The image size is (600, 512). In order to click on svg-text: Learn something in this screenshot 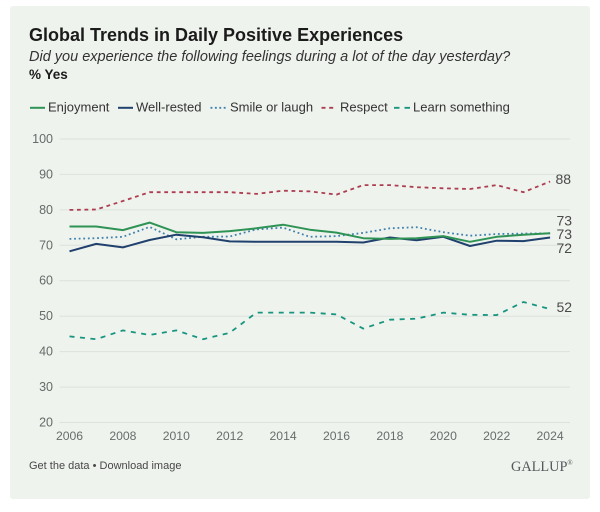, I will do `click(461, 107)`.